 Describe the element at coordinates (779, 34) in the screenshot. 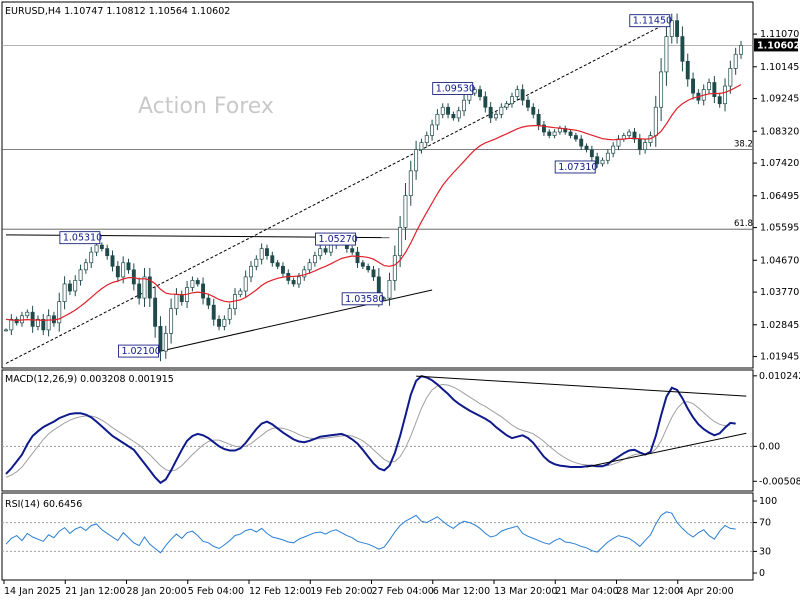

I see `price-tick-label: 1.11070` at that location.